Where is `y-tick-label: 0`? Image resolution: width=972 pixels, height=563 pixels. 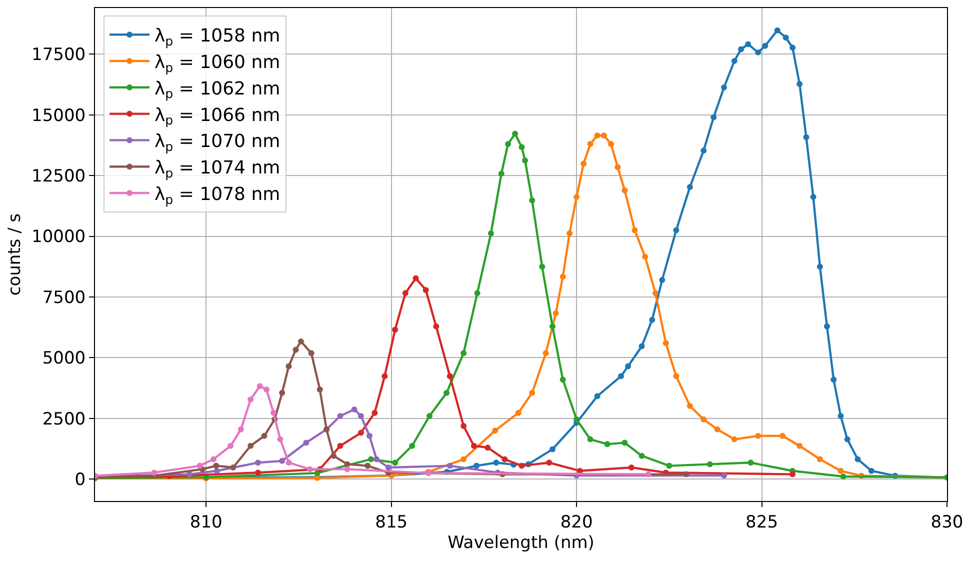 y-tick-label: 0 is located at coordinates (80, 480).